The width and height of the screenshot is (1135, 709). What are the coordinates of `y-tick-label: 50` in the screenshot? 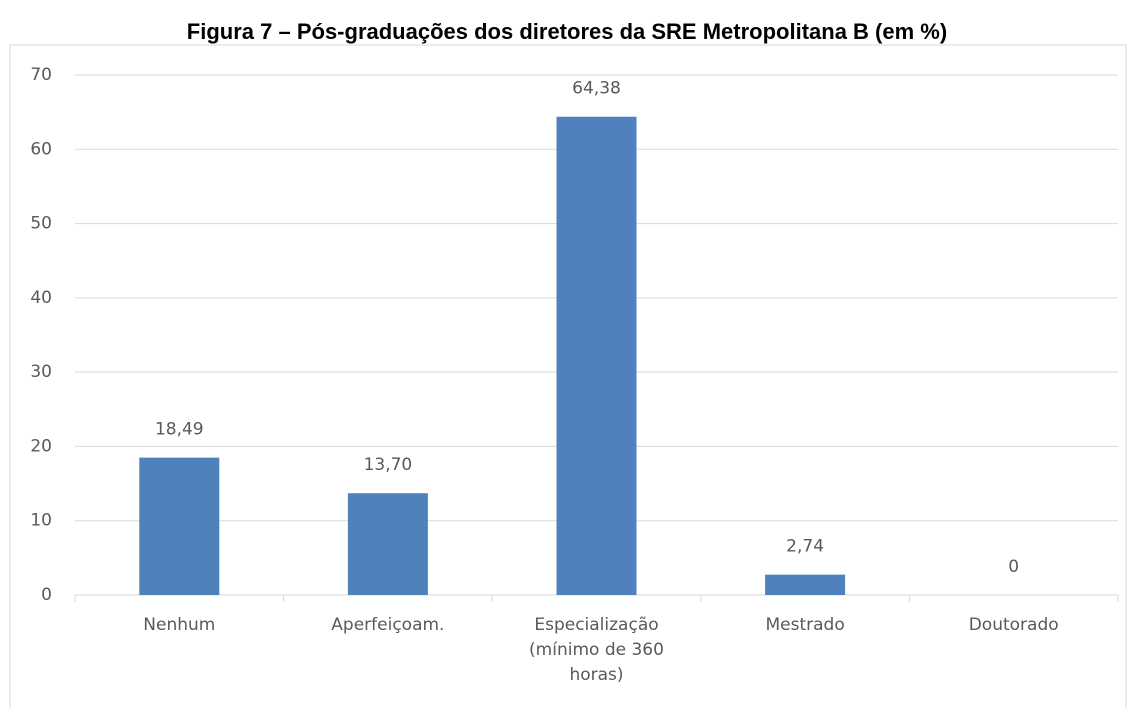 It's located at (41, 224).